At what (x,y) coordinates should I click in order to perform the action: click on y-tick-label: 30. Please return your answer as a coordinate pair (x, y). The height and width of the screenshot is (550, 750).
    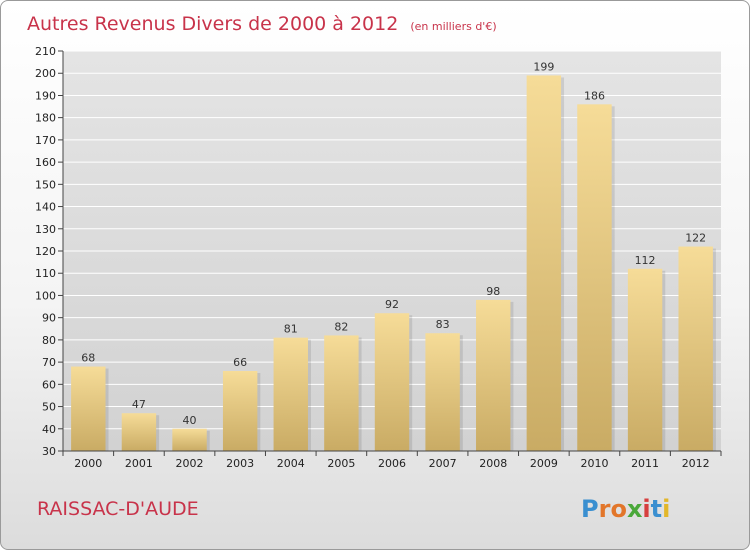
    Looking at the image, I should click on (49, 451).